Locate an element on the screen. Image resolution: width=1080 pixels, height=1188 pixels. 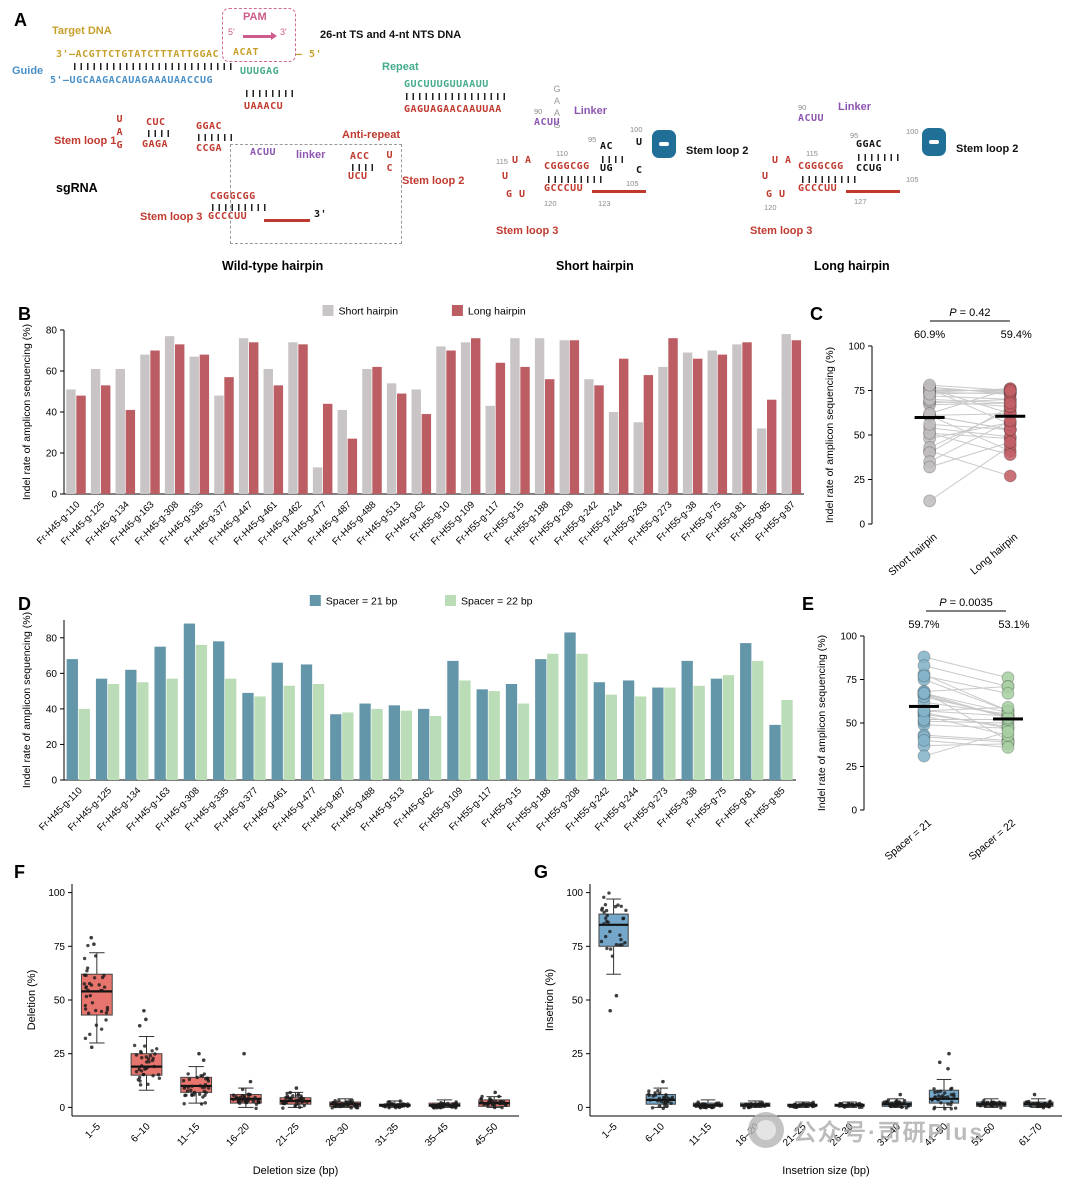
wild-type-hairpin-caption: Wild-type hairpin is located at coordinates (273, 266).